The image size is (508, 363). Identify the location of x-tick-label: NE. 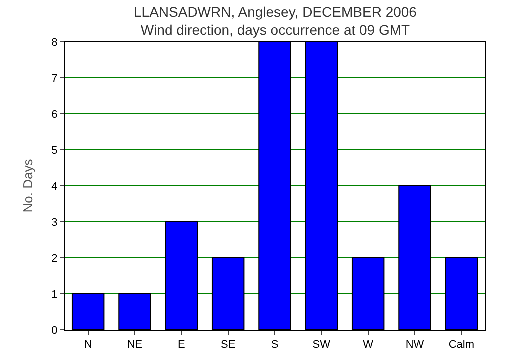
(135, 345).